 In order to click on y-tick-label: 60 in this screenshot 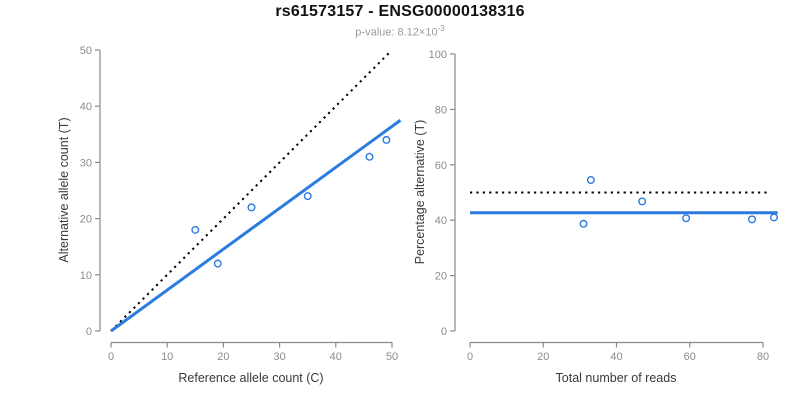, I will do `click(441, 166)`.